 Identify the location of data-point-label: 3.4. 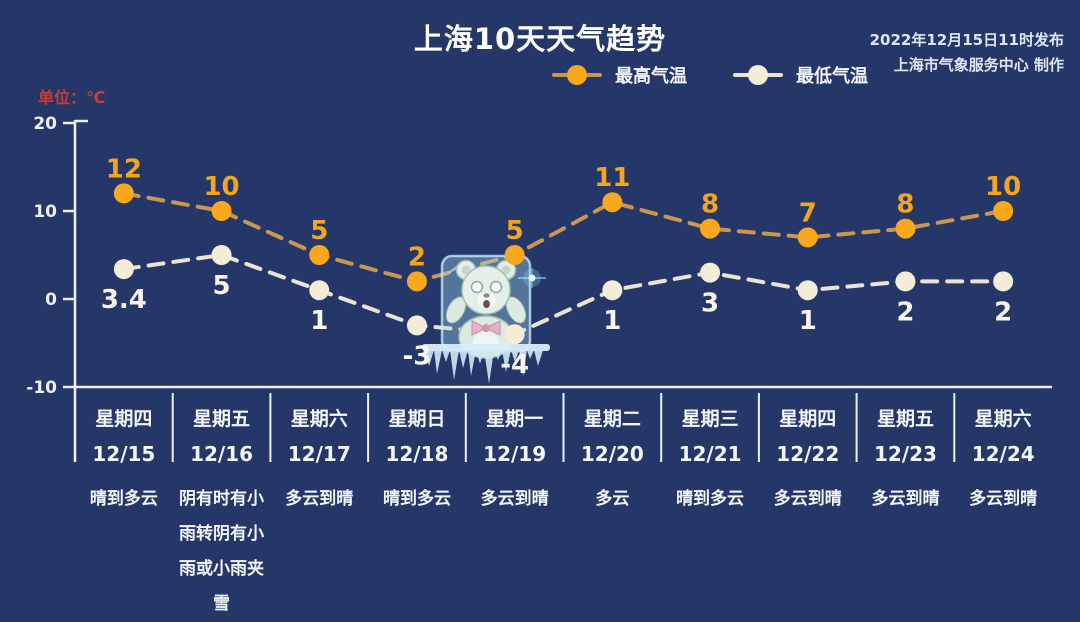
(124, 300).